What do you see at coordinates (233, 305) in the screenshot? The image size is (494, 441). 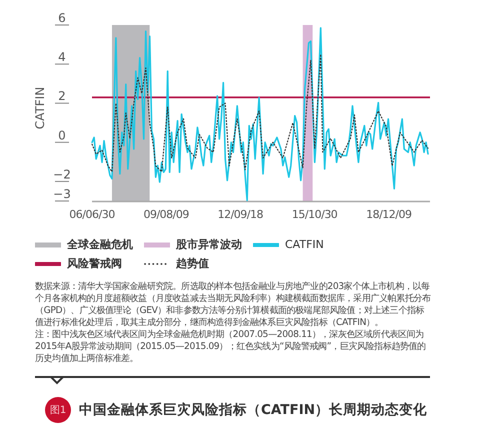 I see `source-note: 数据来源：清华大学国家金融研究院。所选取的样本包括金融业与房地产业的203家个体上市机构，以每个月各家机构的月度超额收益（月度收益减去当期无风险利率）构建横截面数据库，采用广义帕累托分布（GPD）、广义极值理论（GEV）和非参数方法等分别计算横截面的极端尾部风险值；对上述三个指标值进行标准化处理后，取其主成分部分，继而构造得到金融体系巨灾风险指标（CATFIN）。` at bounding box center [233, 305].